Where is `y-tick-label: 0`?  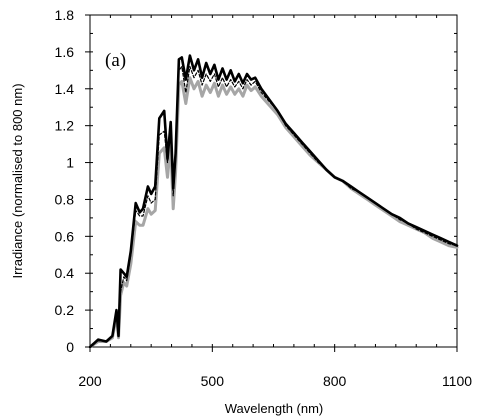 y-tick-label: 0 is located at coordinates (70, 347).